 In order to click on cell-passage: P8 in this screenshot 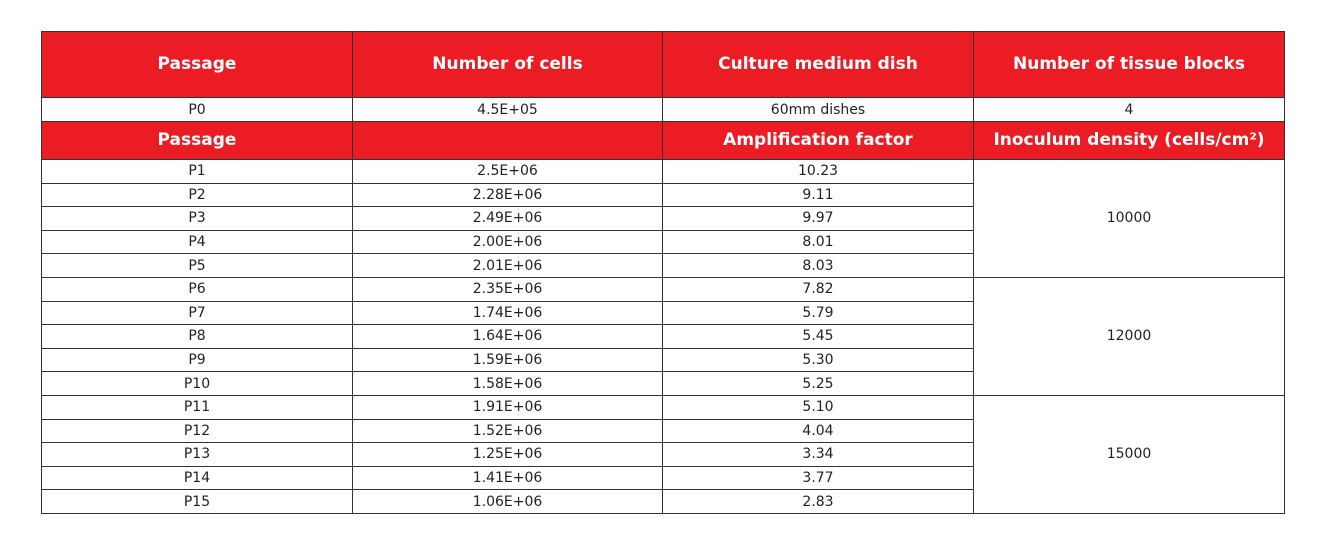, I will do `click(197, 336)`.